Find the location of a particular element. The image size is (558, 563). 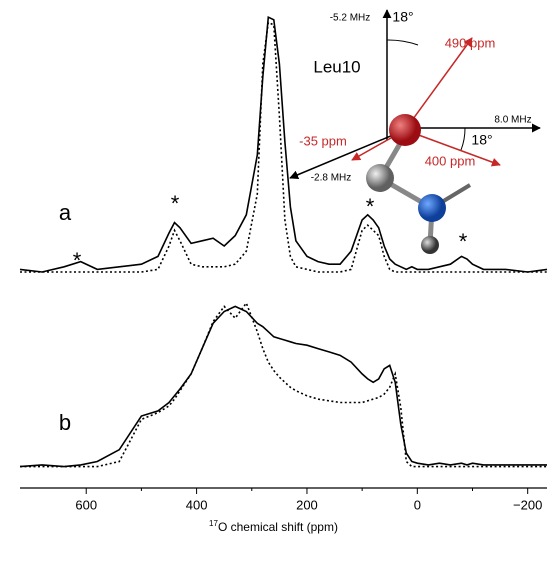

x-axis-label-sup: 17 is located at coordinates (213, 523).